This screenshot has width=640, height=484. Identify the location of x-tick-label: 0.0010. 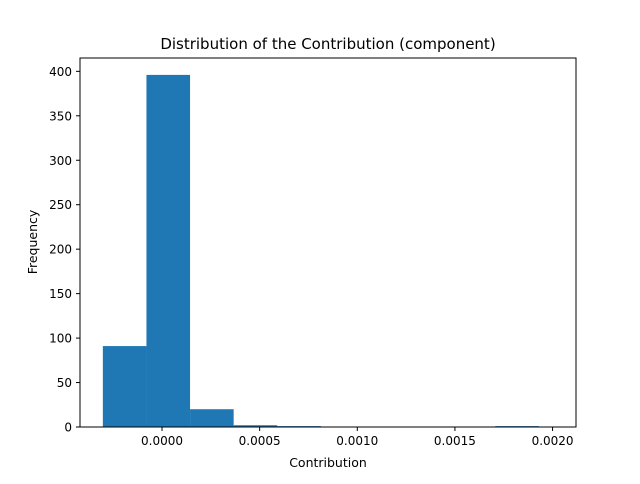
(357, 441).